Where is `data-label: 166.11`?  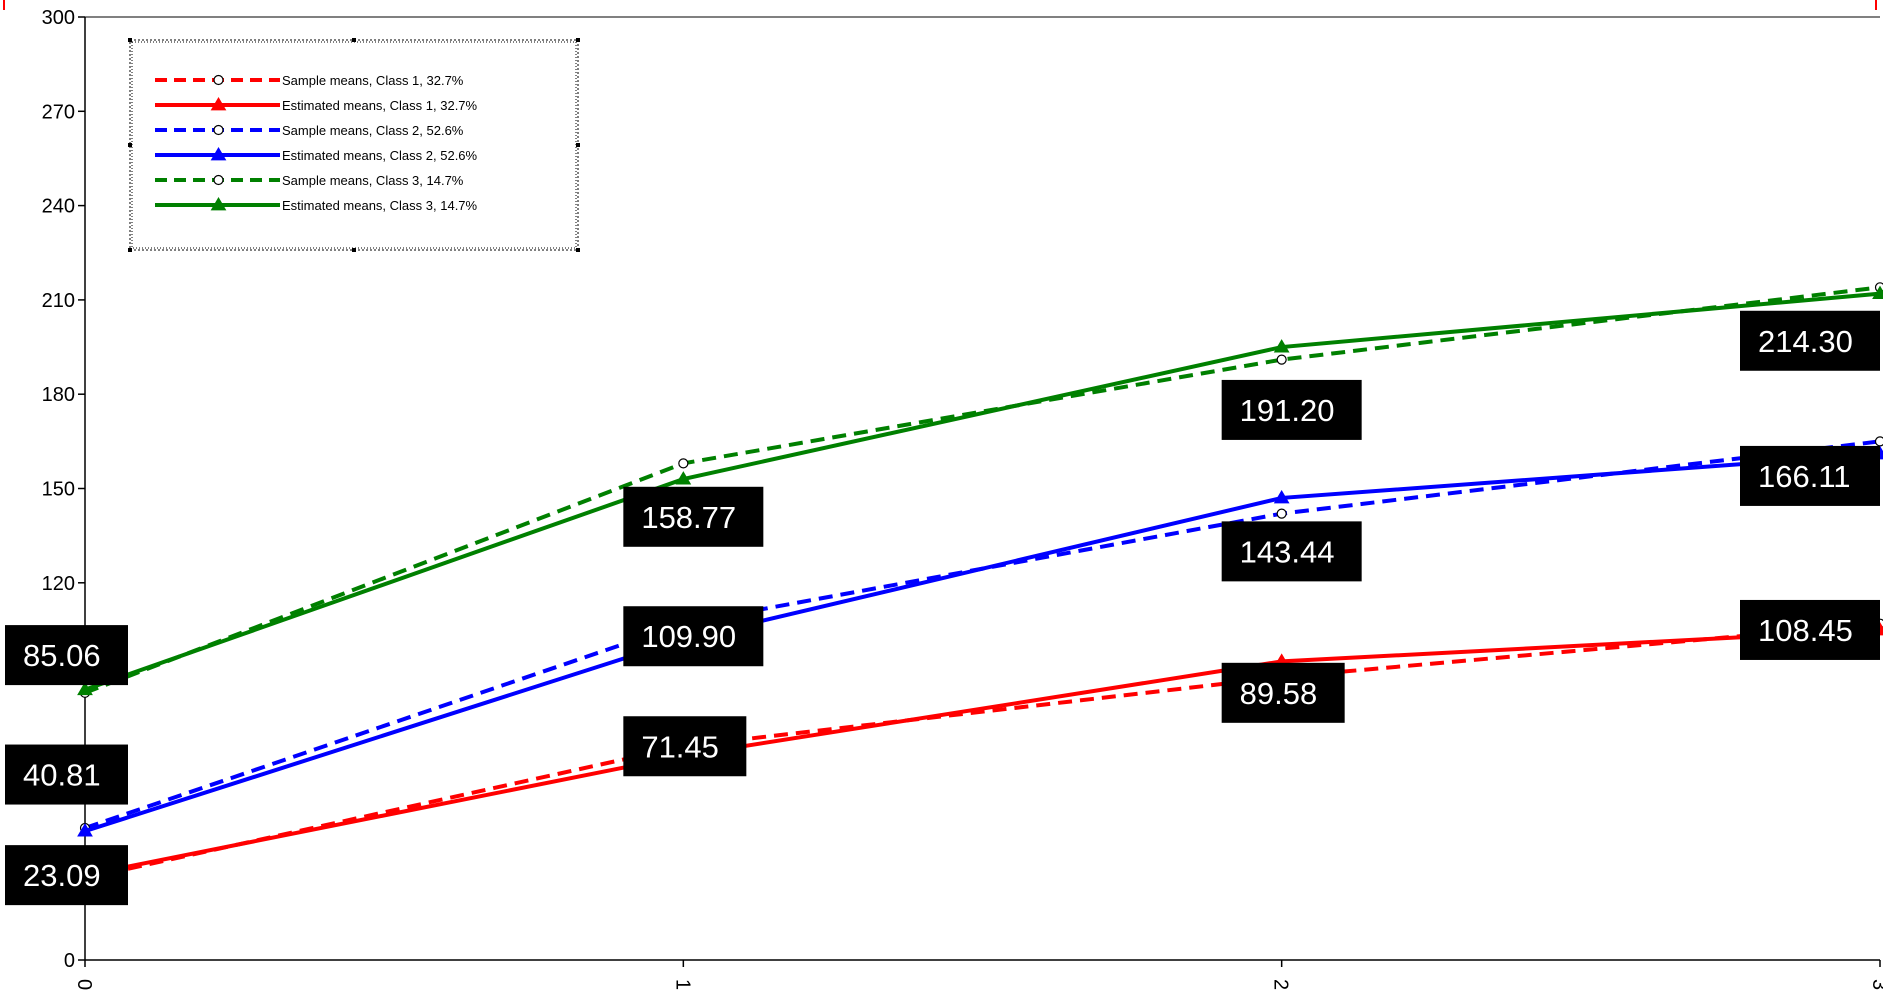 data-label: 166.11 is located at coordinates (1810, 475).